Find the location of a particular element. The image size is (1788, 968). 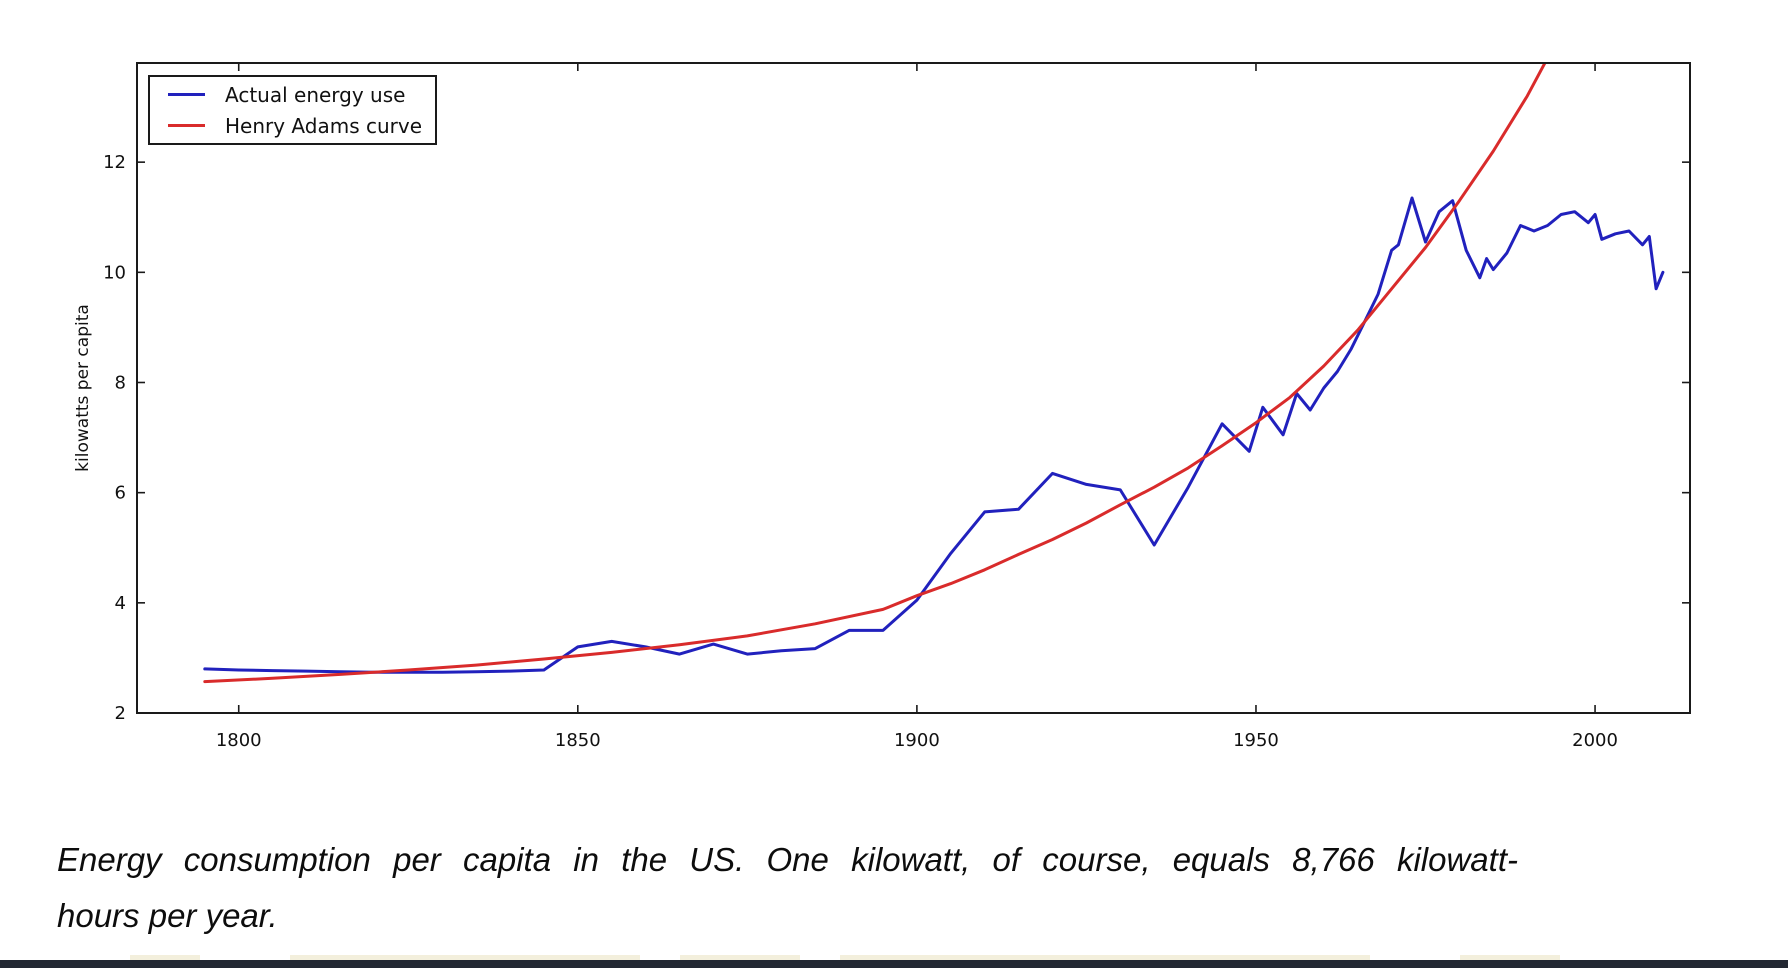

x-tick-label: 1900 is located at coordinates (917, 740).